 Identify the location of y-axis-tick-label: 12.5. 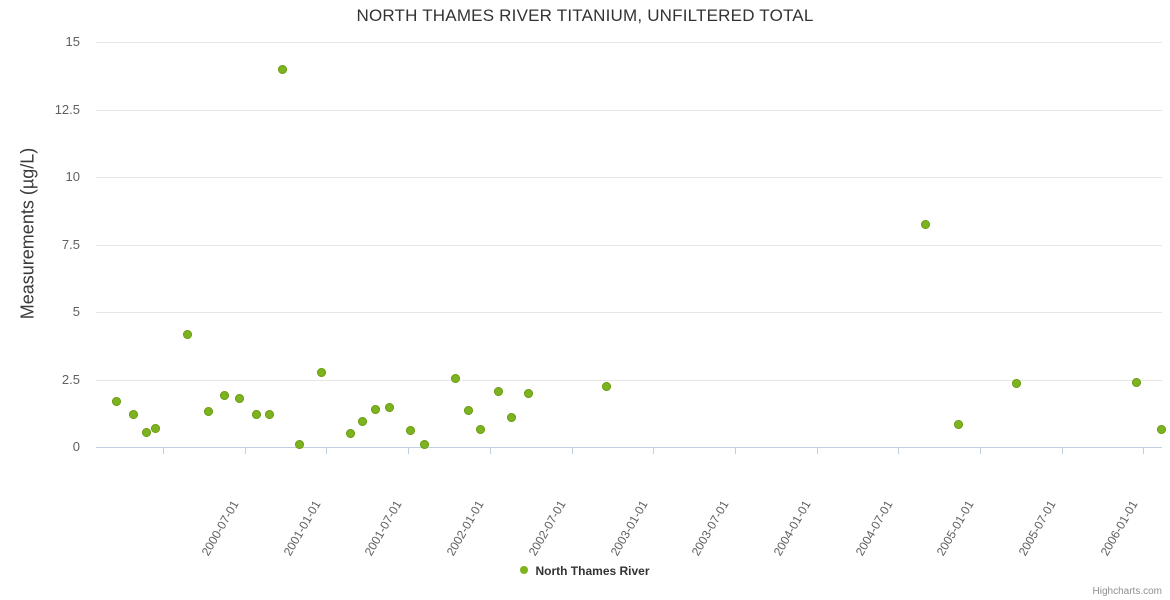
(67, 109).